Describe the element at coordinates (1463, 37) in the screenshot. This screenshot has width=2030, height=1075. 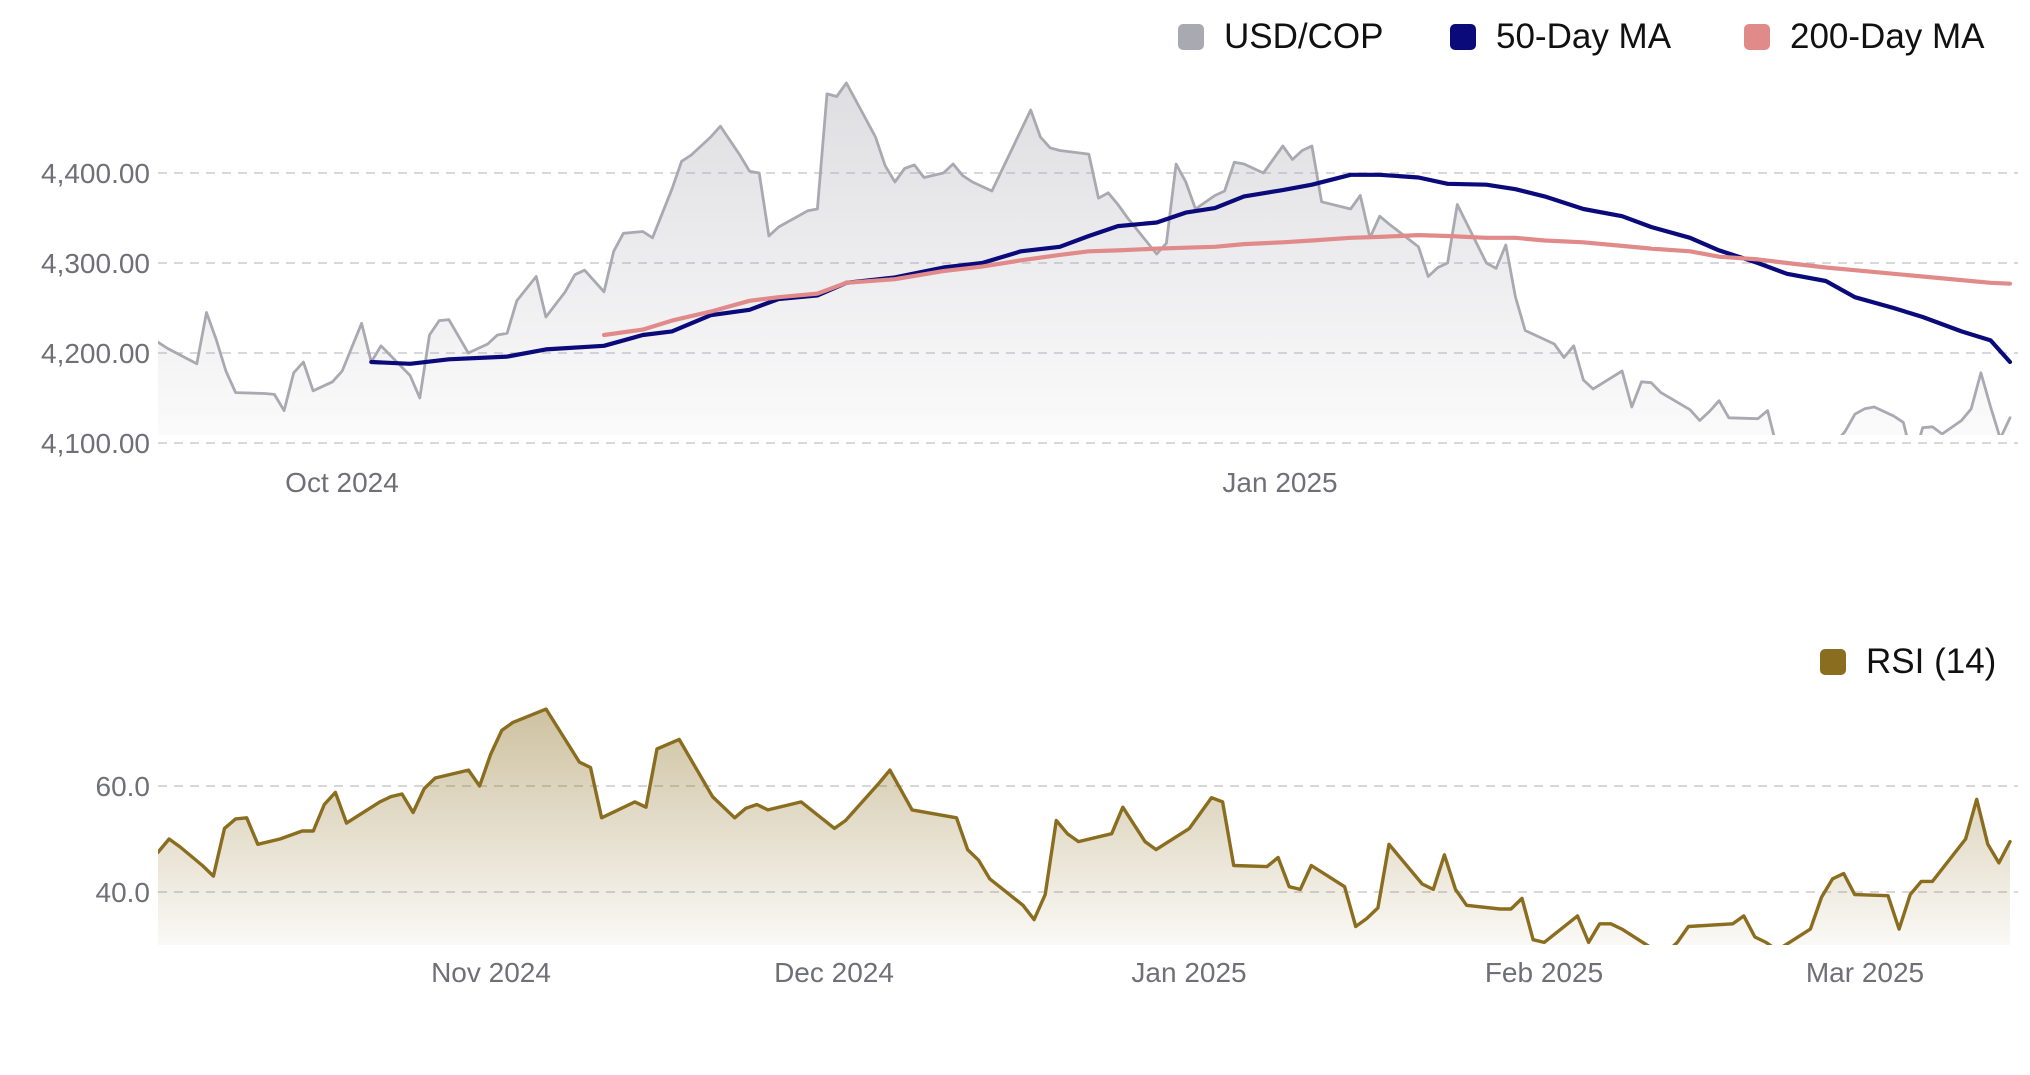
I see `legend-swatch-ma50` at that location.